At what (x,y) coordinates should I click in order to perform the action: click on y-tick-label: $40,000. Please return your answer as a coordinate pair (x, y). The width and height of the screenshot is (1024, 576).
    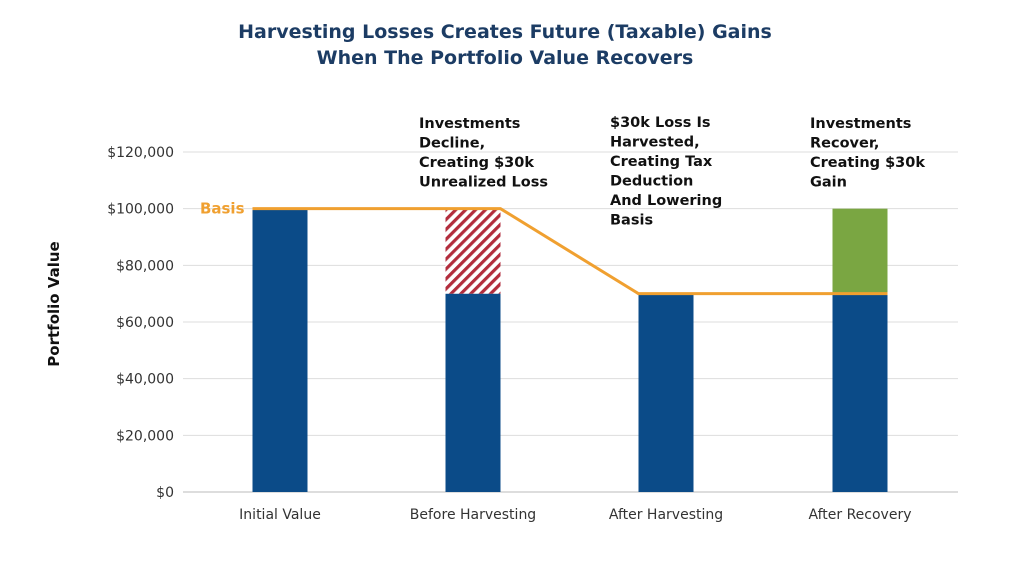
    Looking at the image, I should click on (145, 380).